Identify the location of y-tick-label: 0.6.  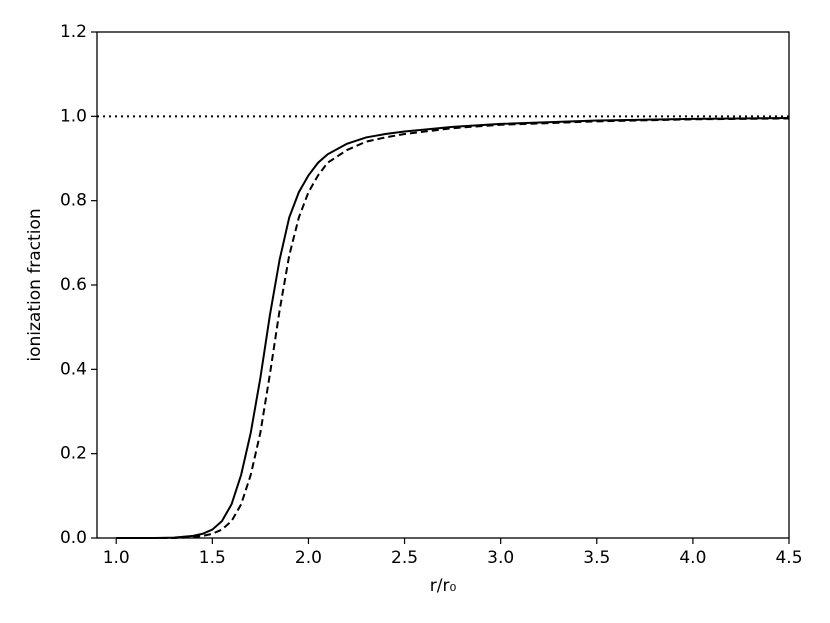
(73, 285).